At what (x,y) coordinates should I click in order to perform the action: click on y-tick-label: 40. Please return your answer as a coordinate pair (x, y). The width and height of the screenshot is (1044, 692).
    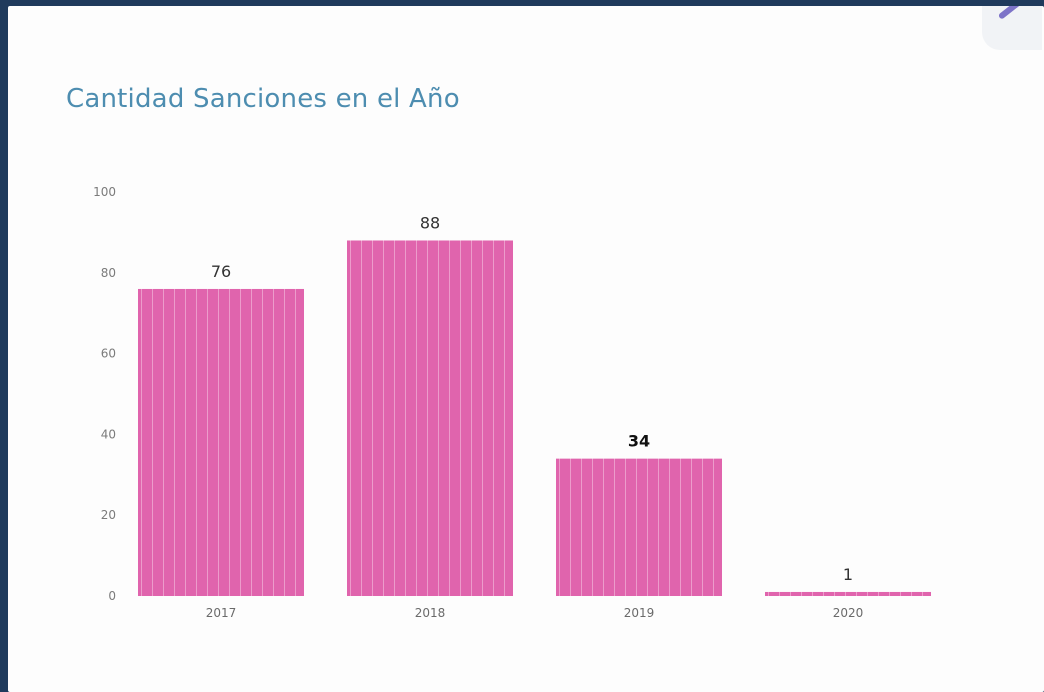
    Looking at the image, I should click on (108, 434).